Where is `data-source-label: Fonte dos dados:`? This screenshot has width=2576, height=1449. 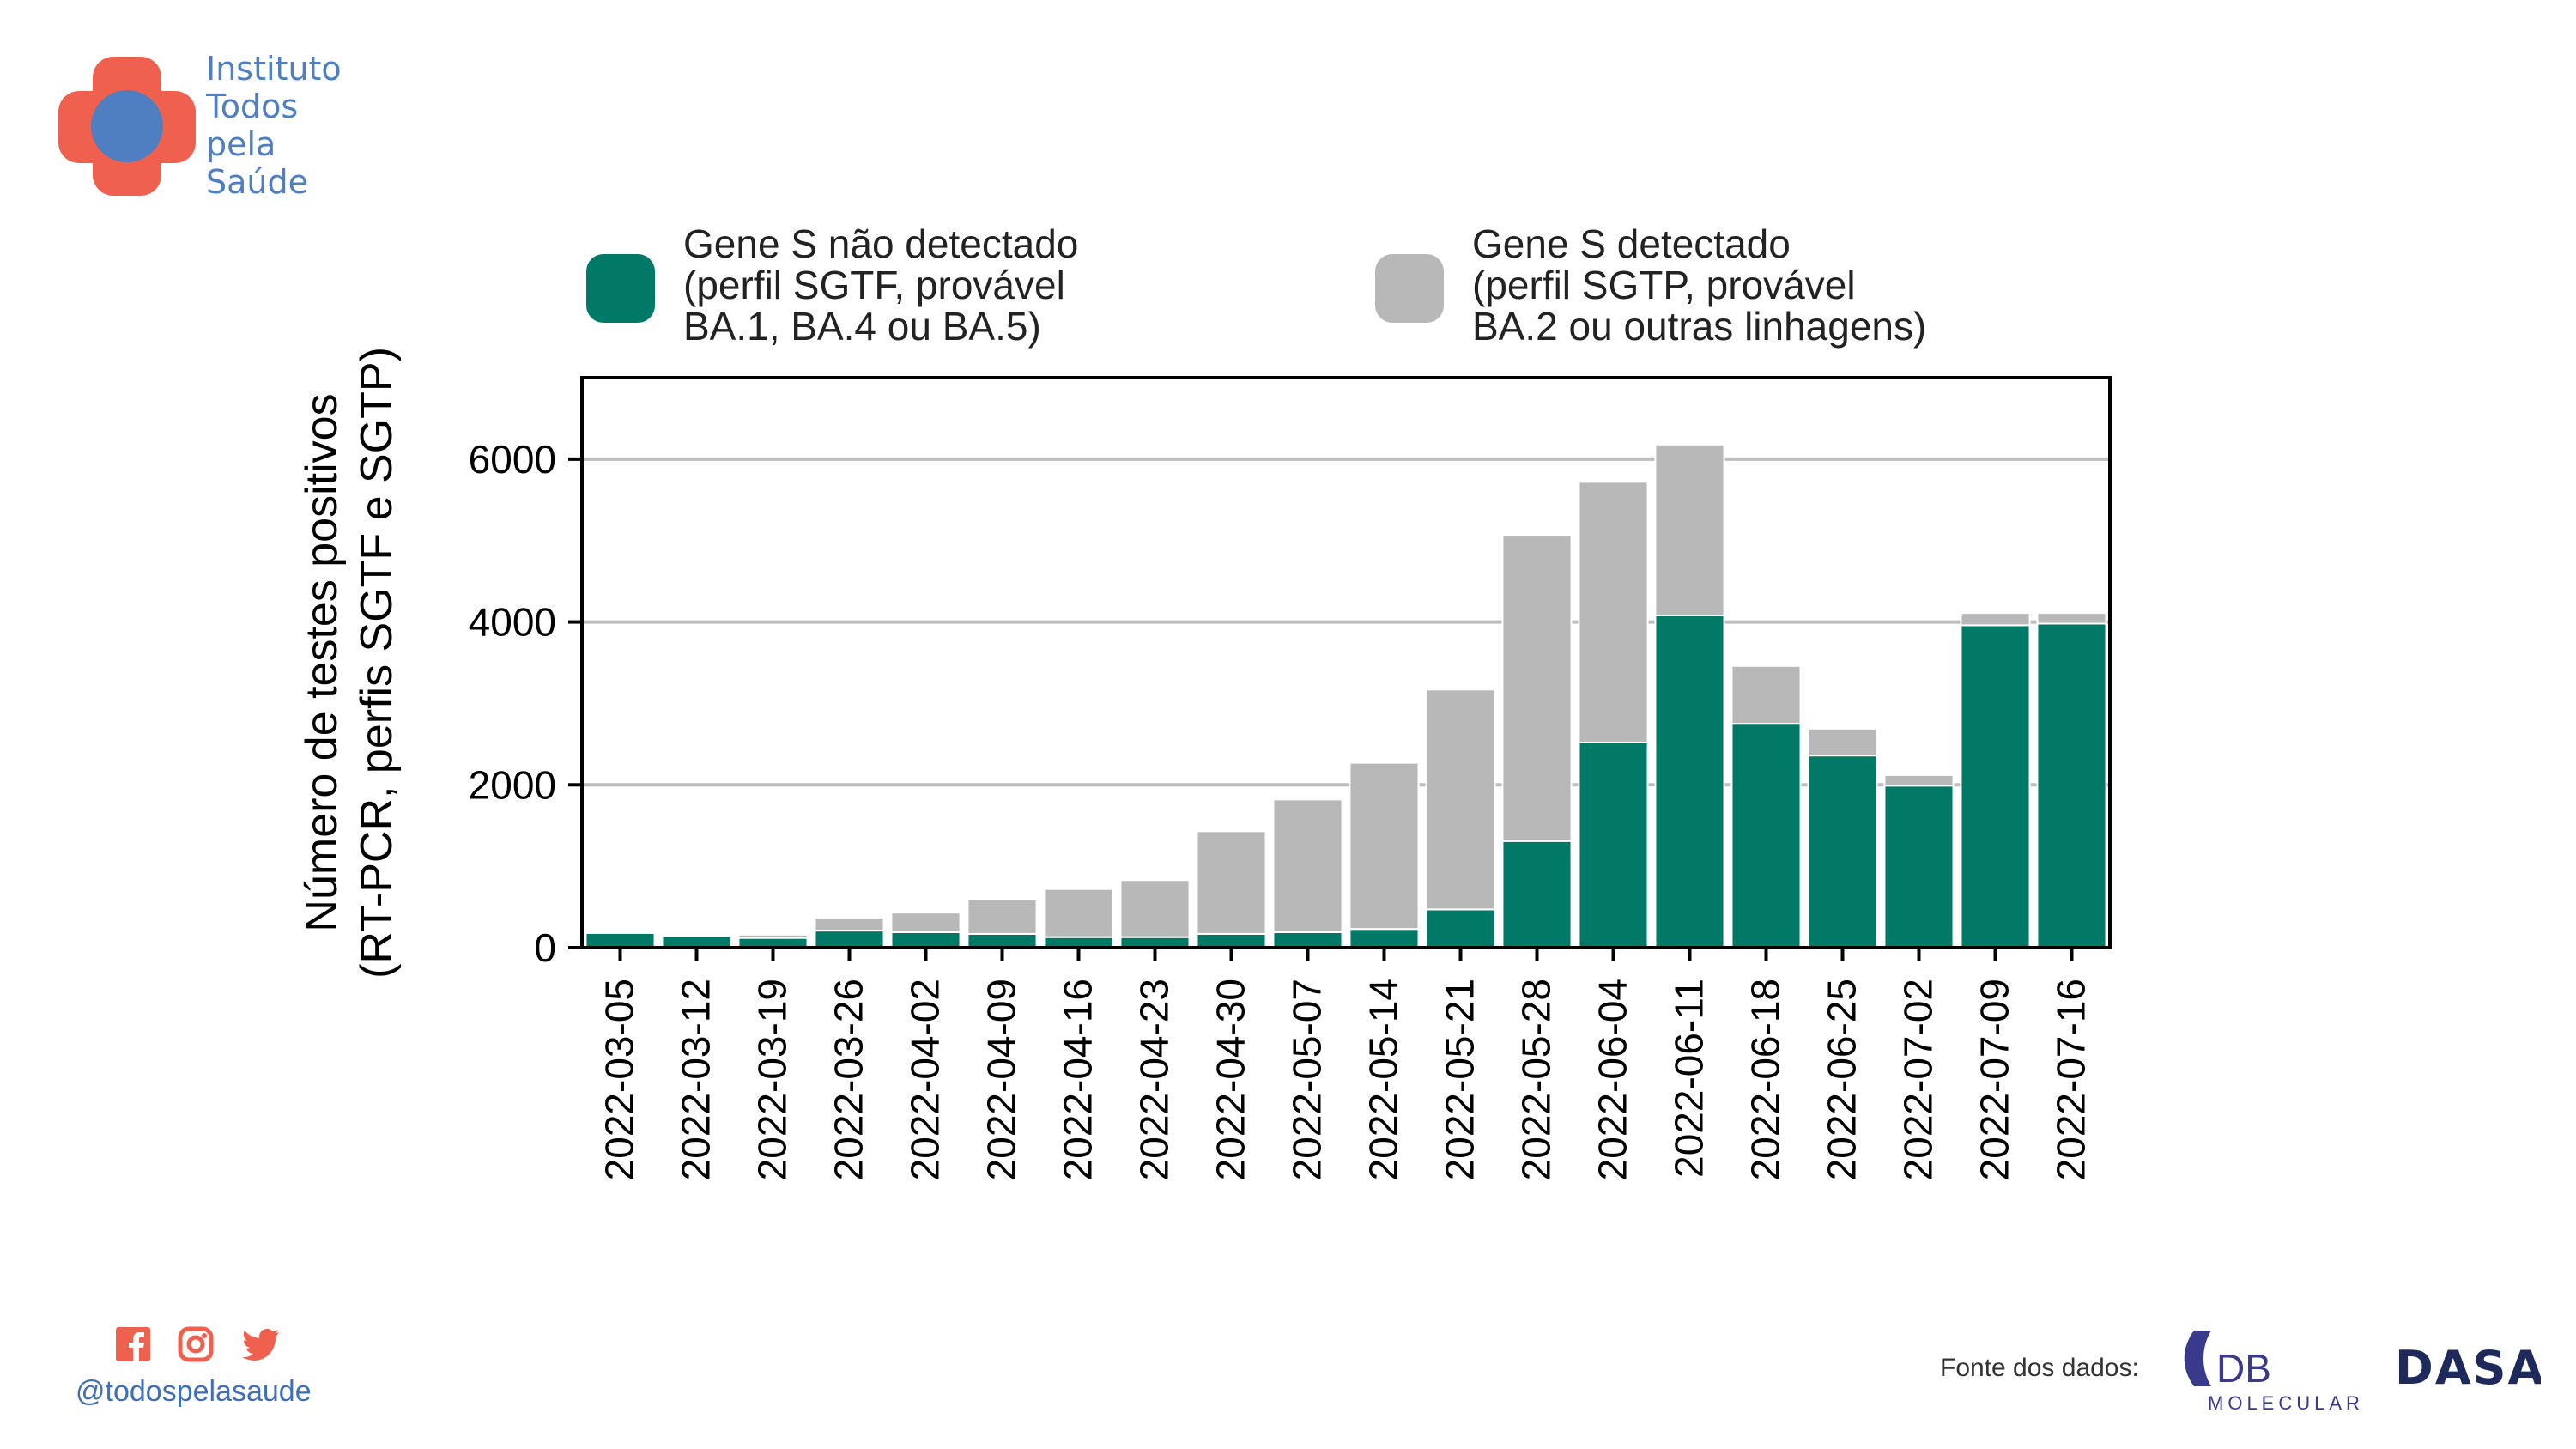
data-source-label: Fonte dos dados: is located at coordinates (2039, 1368).